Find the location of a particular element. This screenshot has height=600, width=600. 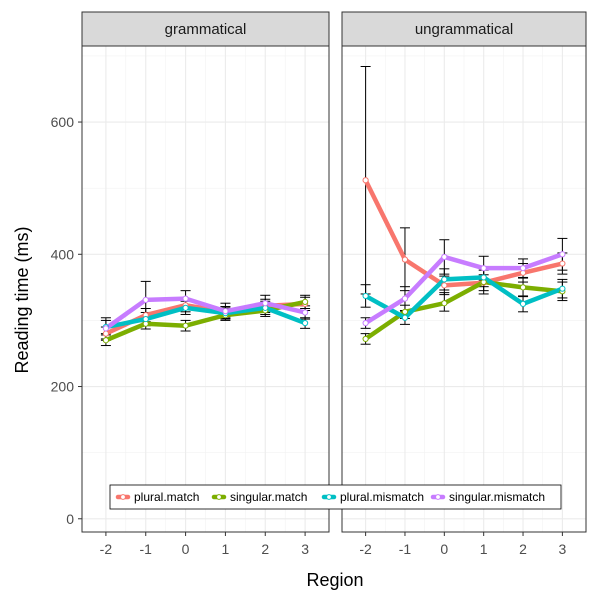

y-axis-title: Reading time (ms) is located at coordinates (22, 299).